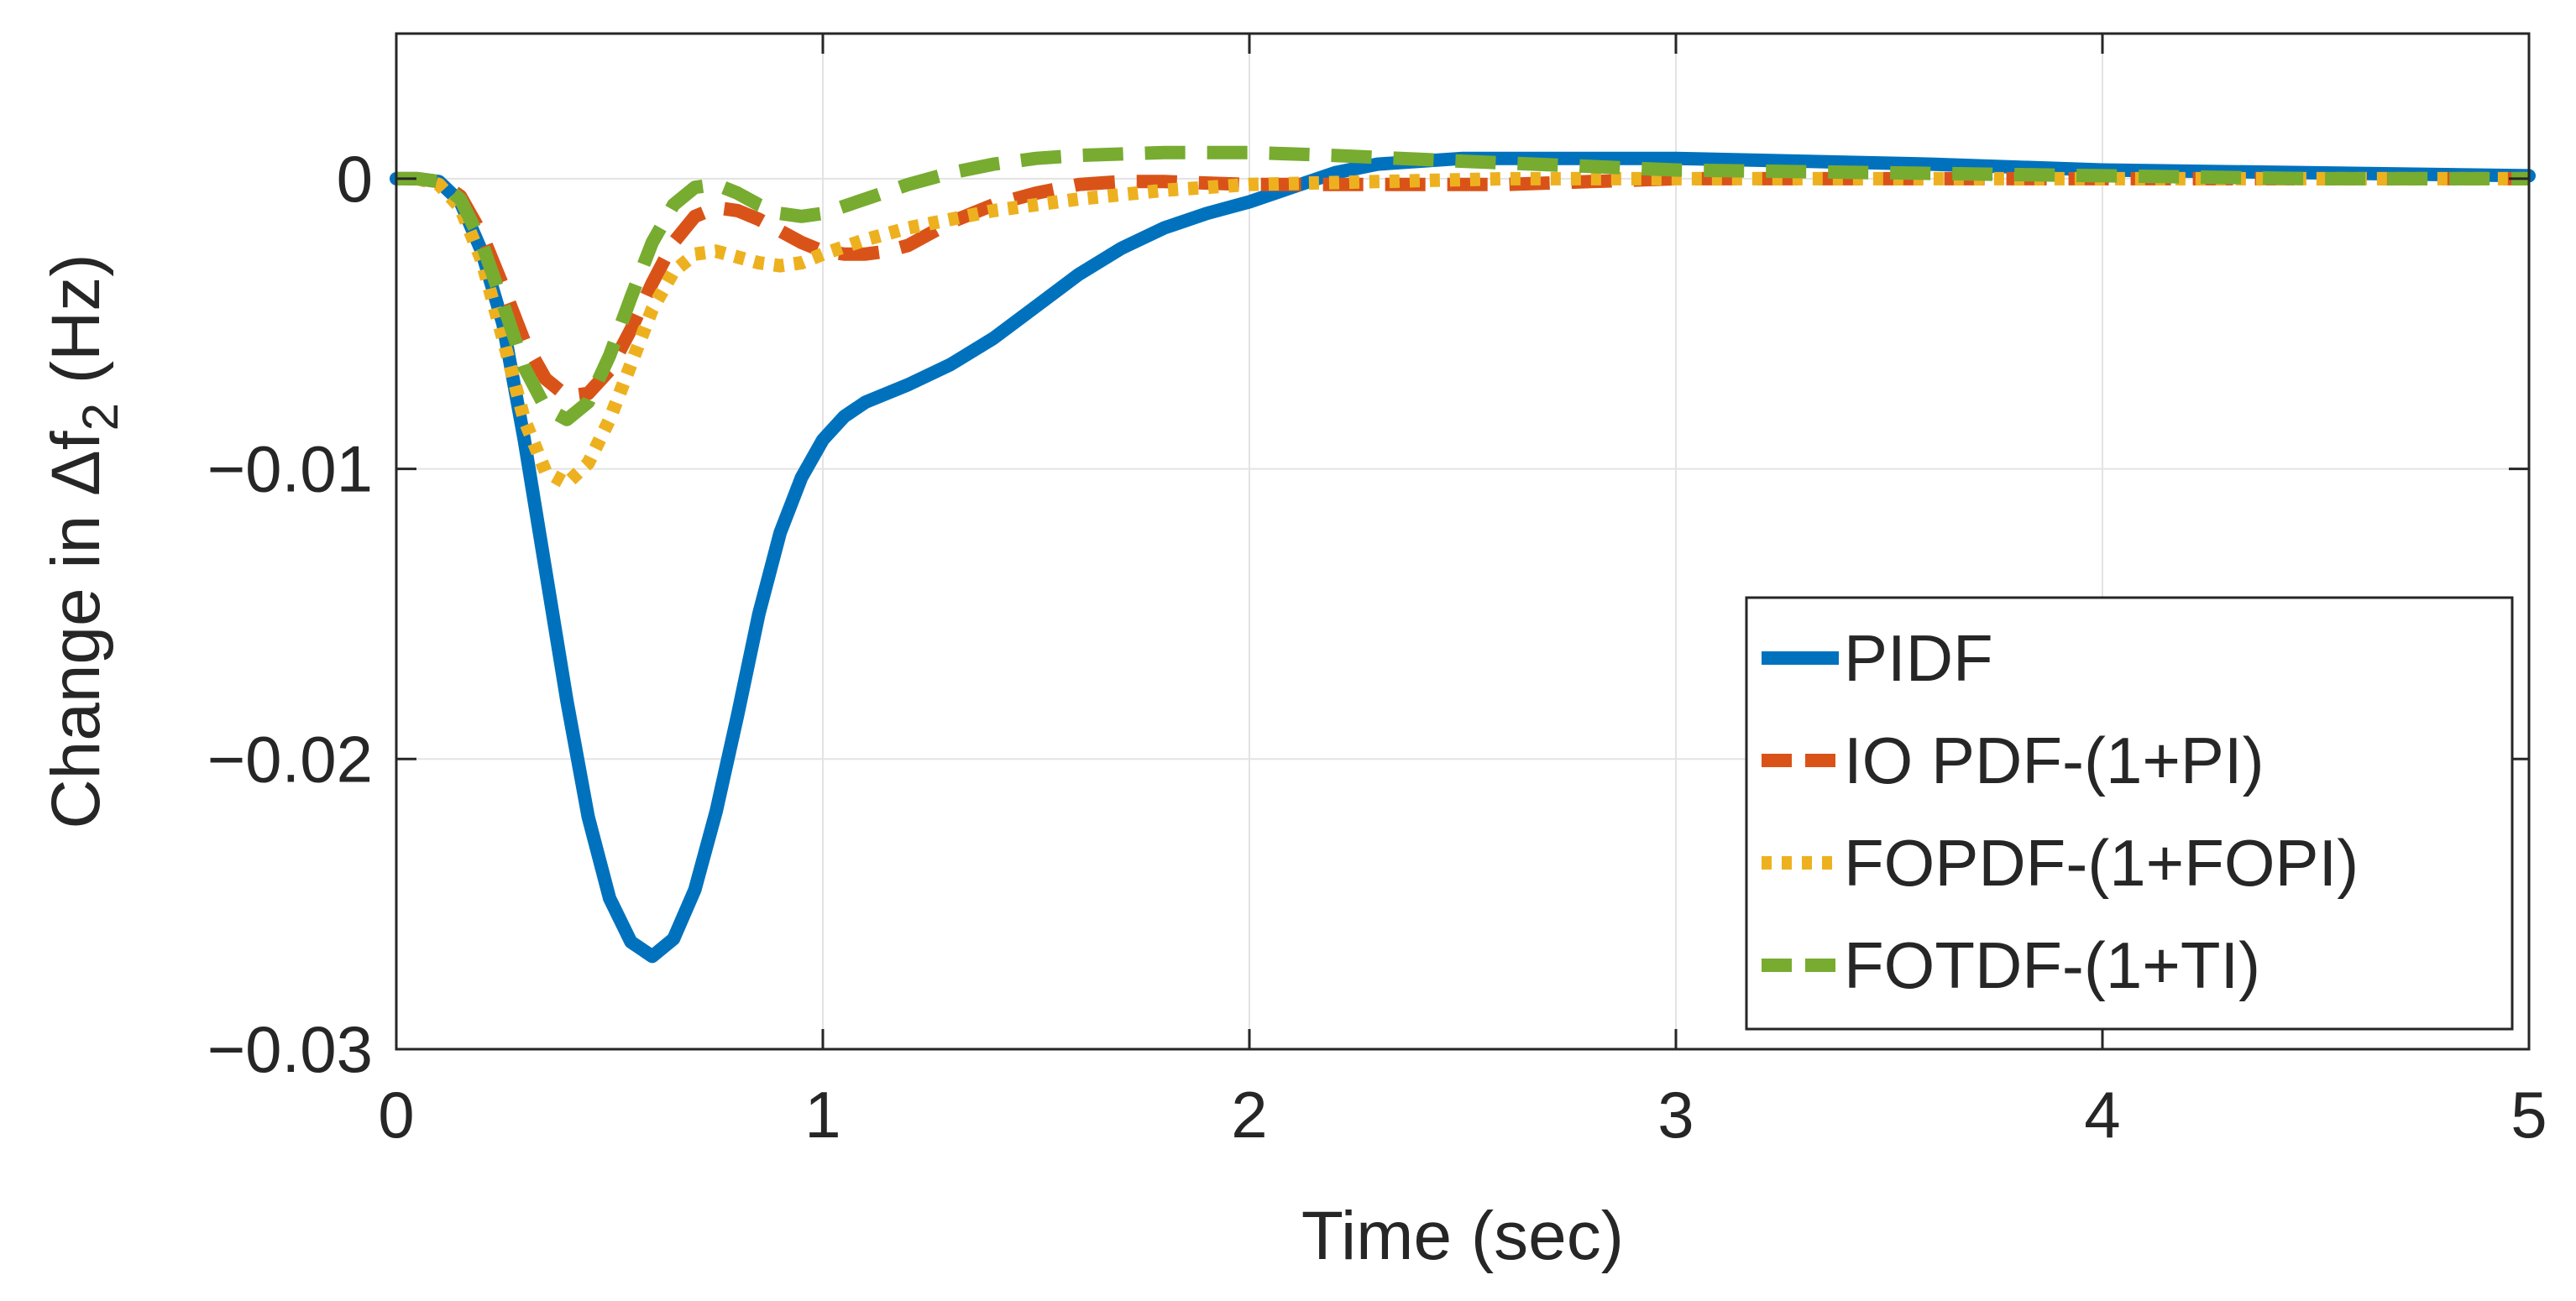  What do you see at coordinates (290, 759) in the screenshot?
I see `y-tick-label: −0.02` at bounding box center [290, 759].